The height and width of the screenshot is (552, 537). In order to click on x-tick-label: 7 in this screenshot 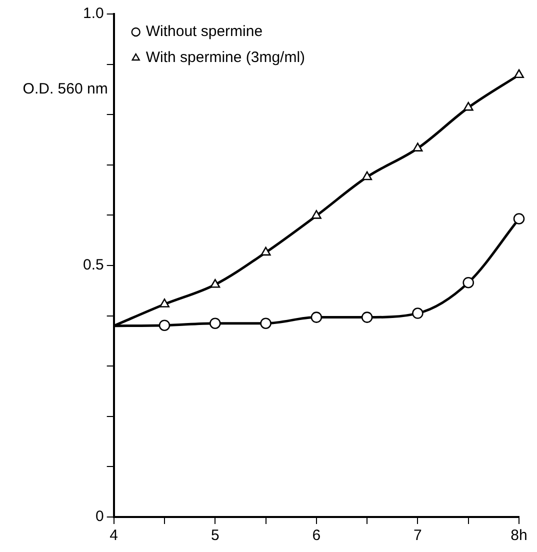, I will do `click(418, 535)`.